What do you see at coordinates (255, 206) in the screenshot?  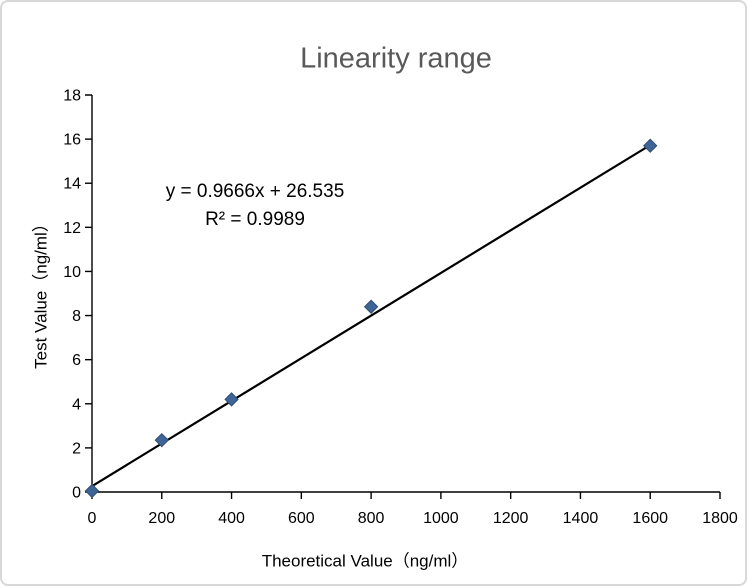 I see `trendline-annotation: y = 0.9666x + 26.535 R² = 0.9989` at bounding box center [255, 206].